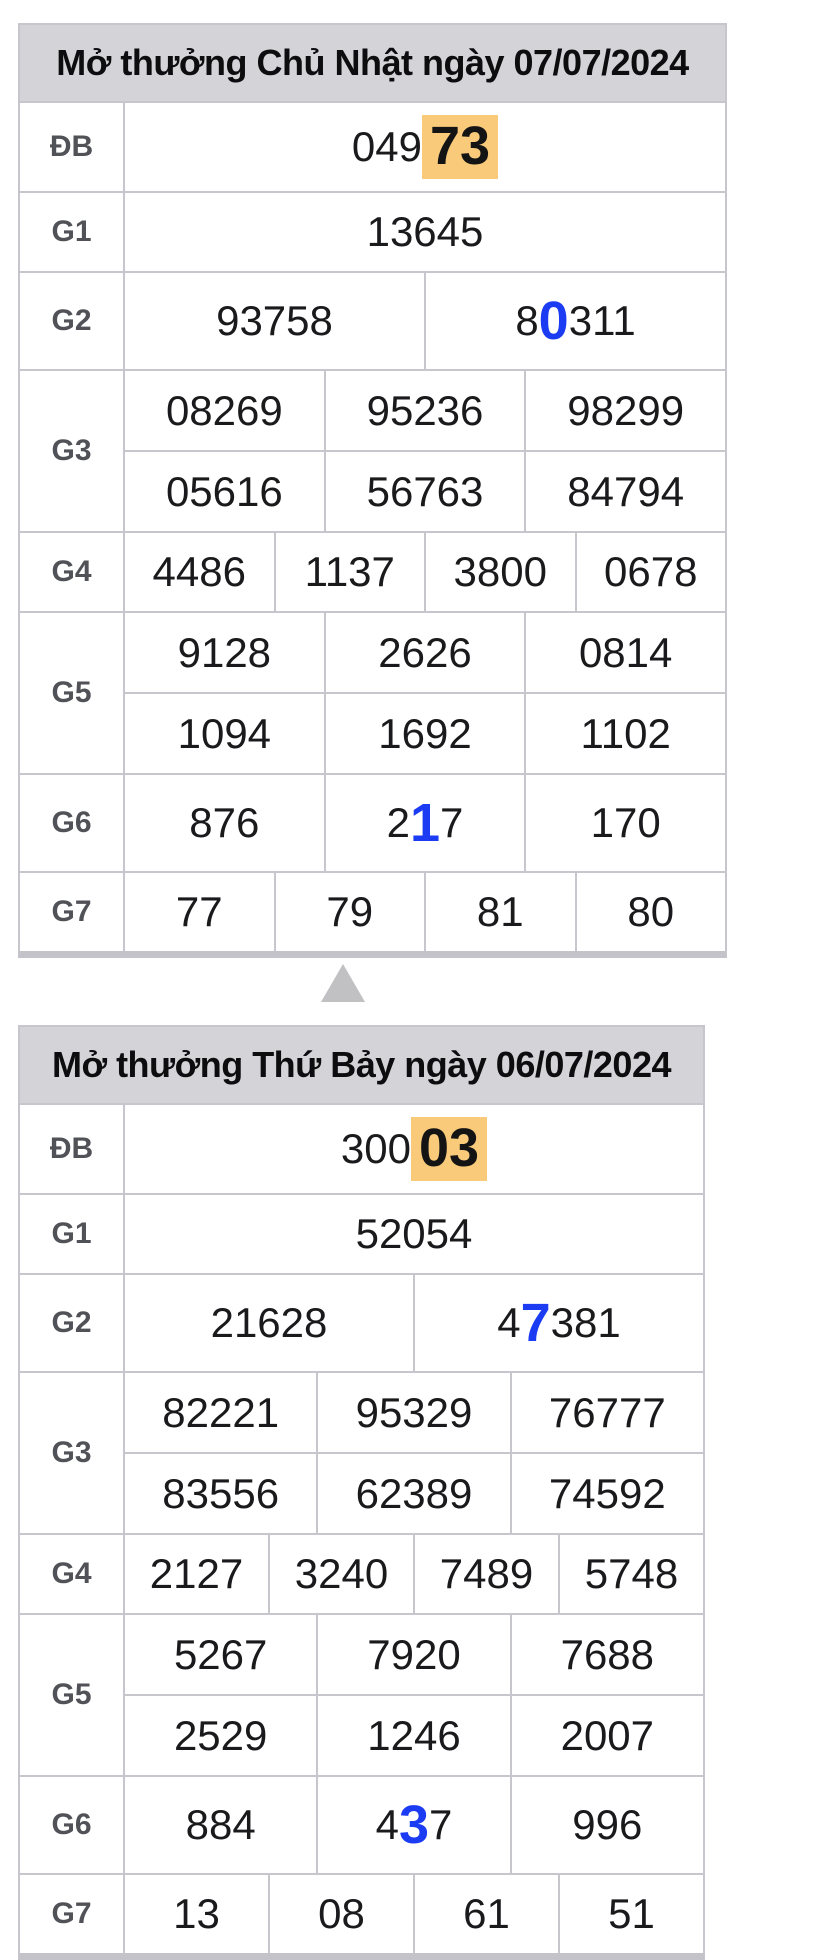  I want to click on prize-number: 3240, so click(340, 1574).